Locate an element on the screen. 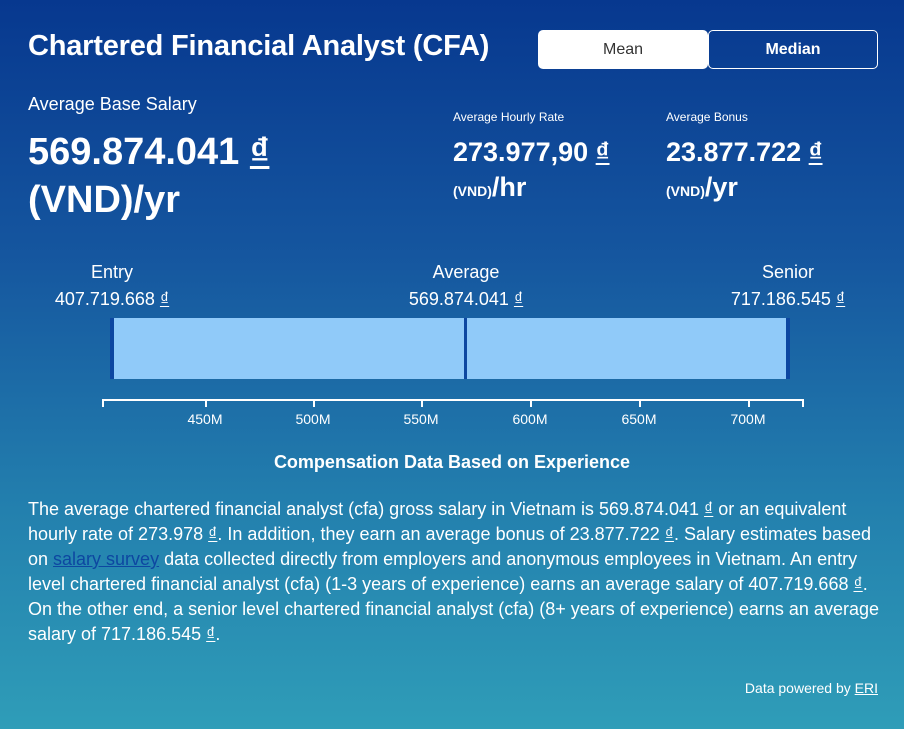 This screenshot has width=904, height=729. description-text: or an equivalent hourly rate of 273.978 is located at coordinates (437, 521).